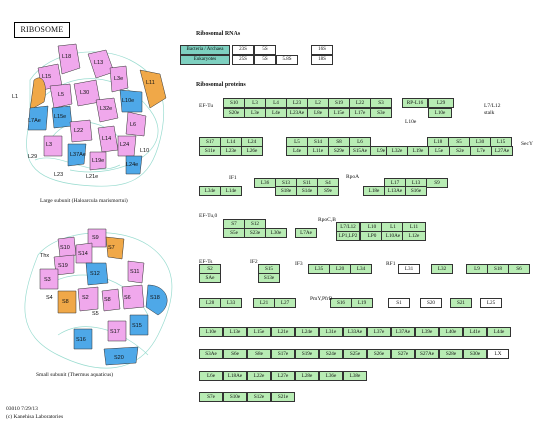 The height and width of the screenshot is (431, 550). I want to click on protein-box-s1: S1, so click(399, 303).